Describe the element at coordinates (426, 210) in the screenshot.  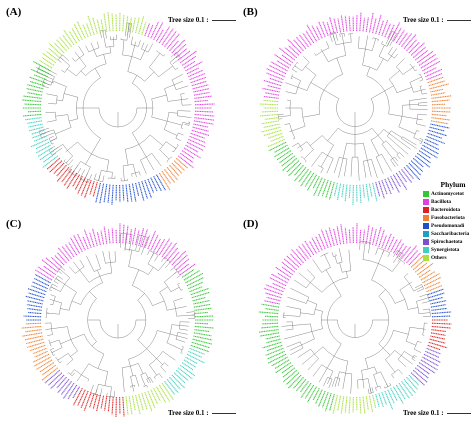
I see `legend-swatch` at that location.